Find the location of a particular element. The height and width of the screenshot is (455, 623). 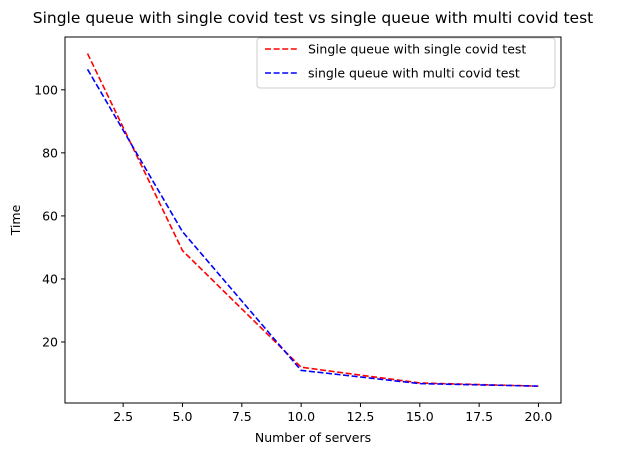

y-tick-label: 60 is located at coordinates (50, 215).